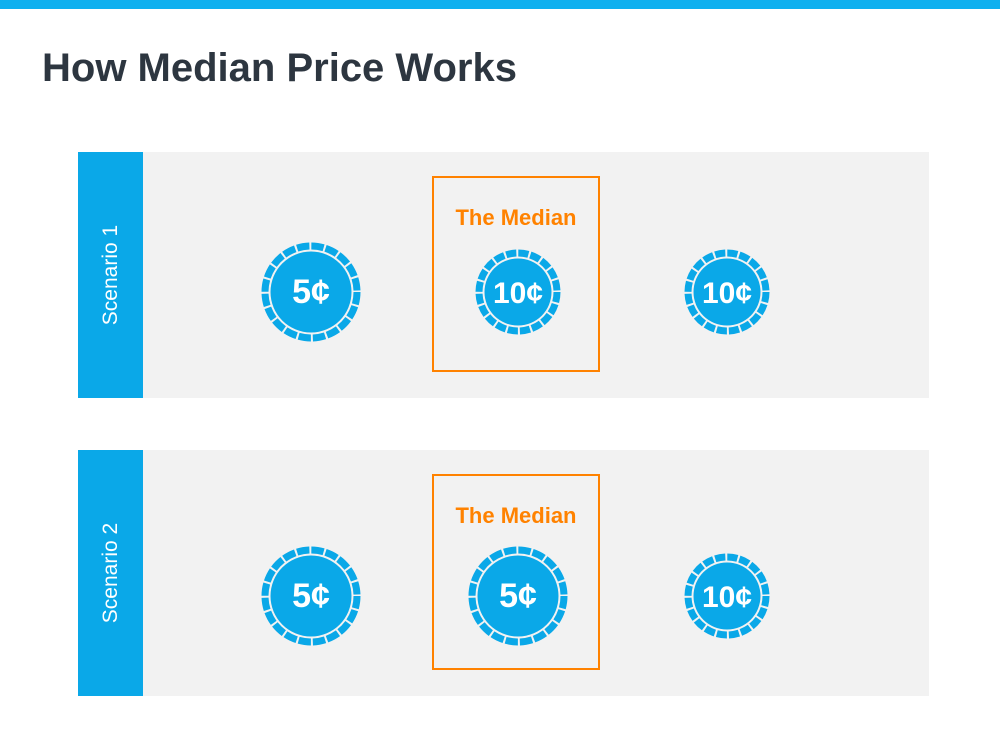  What do you see at coordinates (279, 68) in the screenshot?
I see `page-title: How Median Price Works` at bounding box center [279, 68].